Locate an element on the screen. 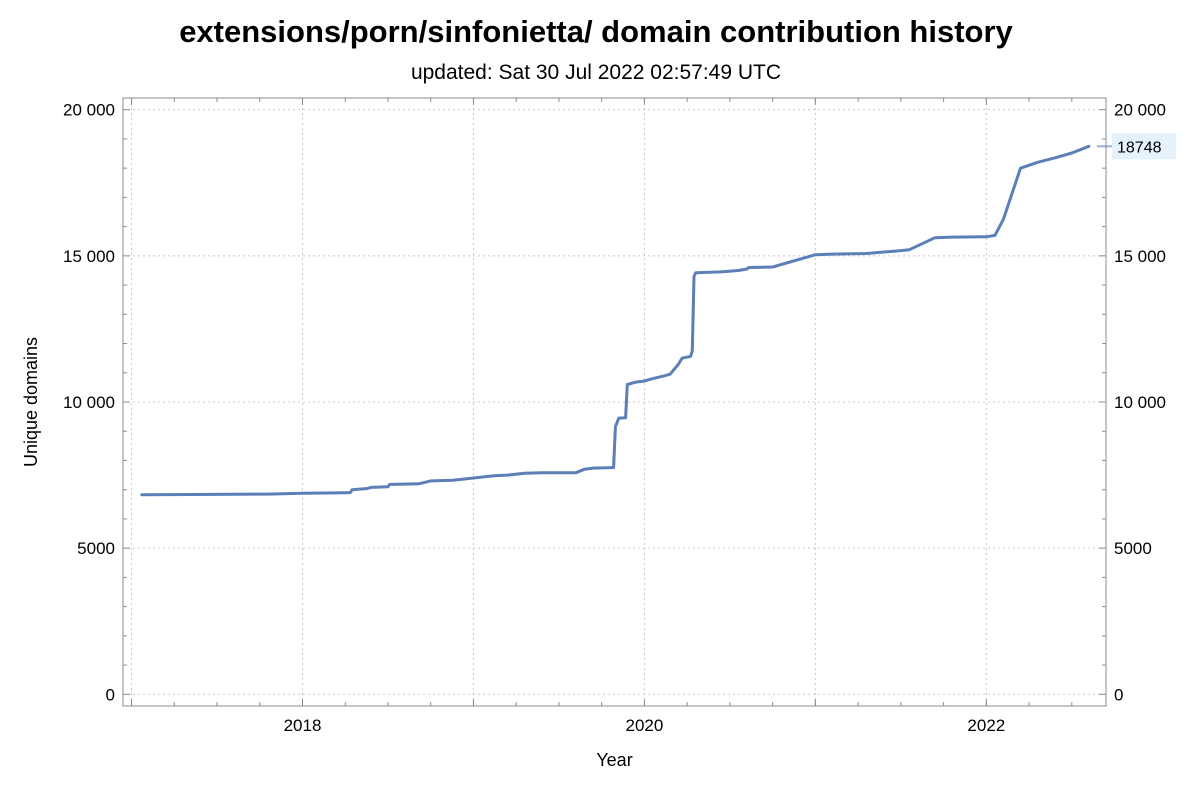 This screenshot has width=1192, height=798. y-tick-label-left: 20 000 is located at coordinates (89, 110).